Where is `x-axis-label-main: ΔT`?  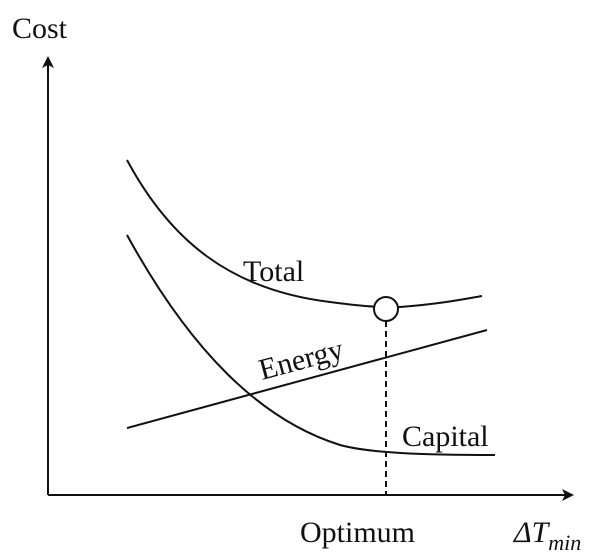 x-axis-label-main: ΔT is located at coordinates (532, 532).